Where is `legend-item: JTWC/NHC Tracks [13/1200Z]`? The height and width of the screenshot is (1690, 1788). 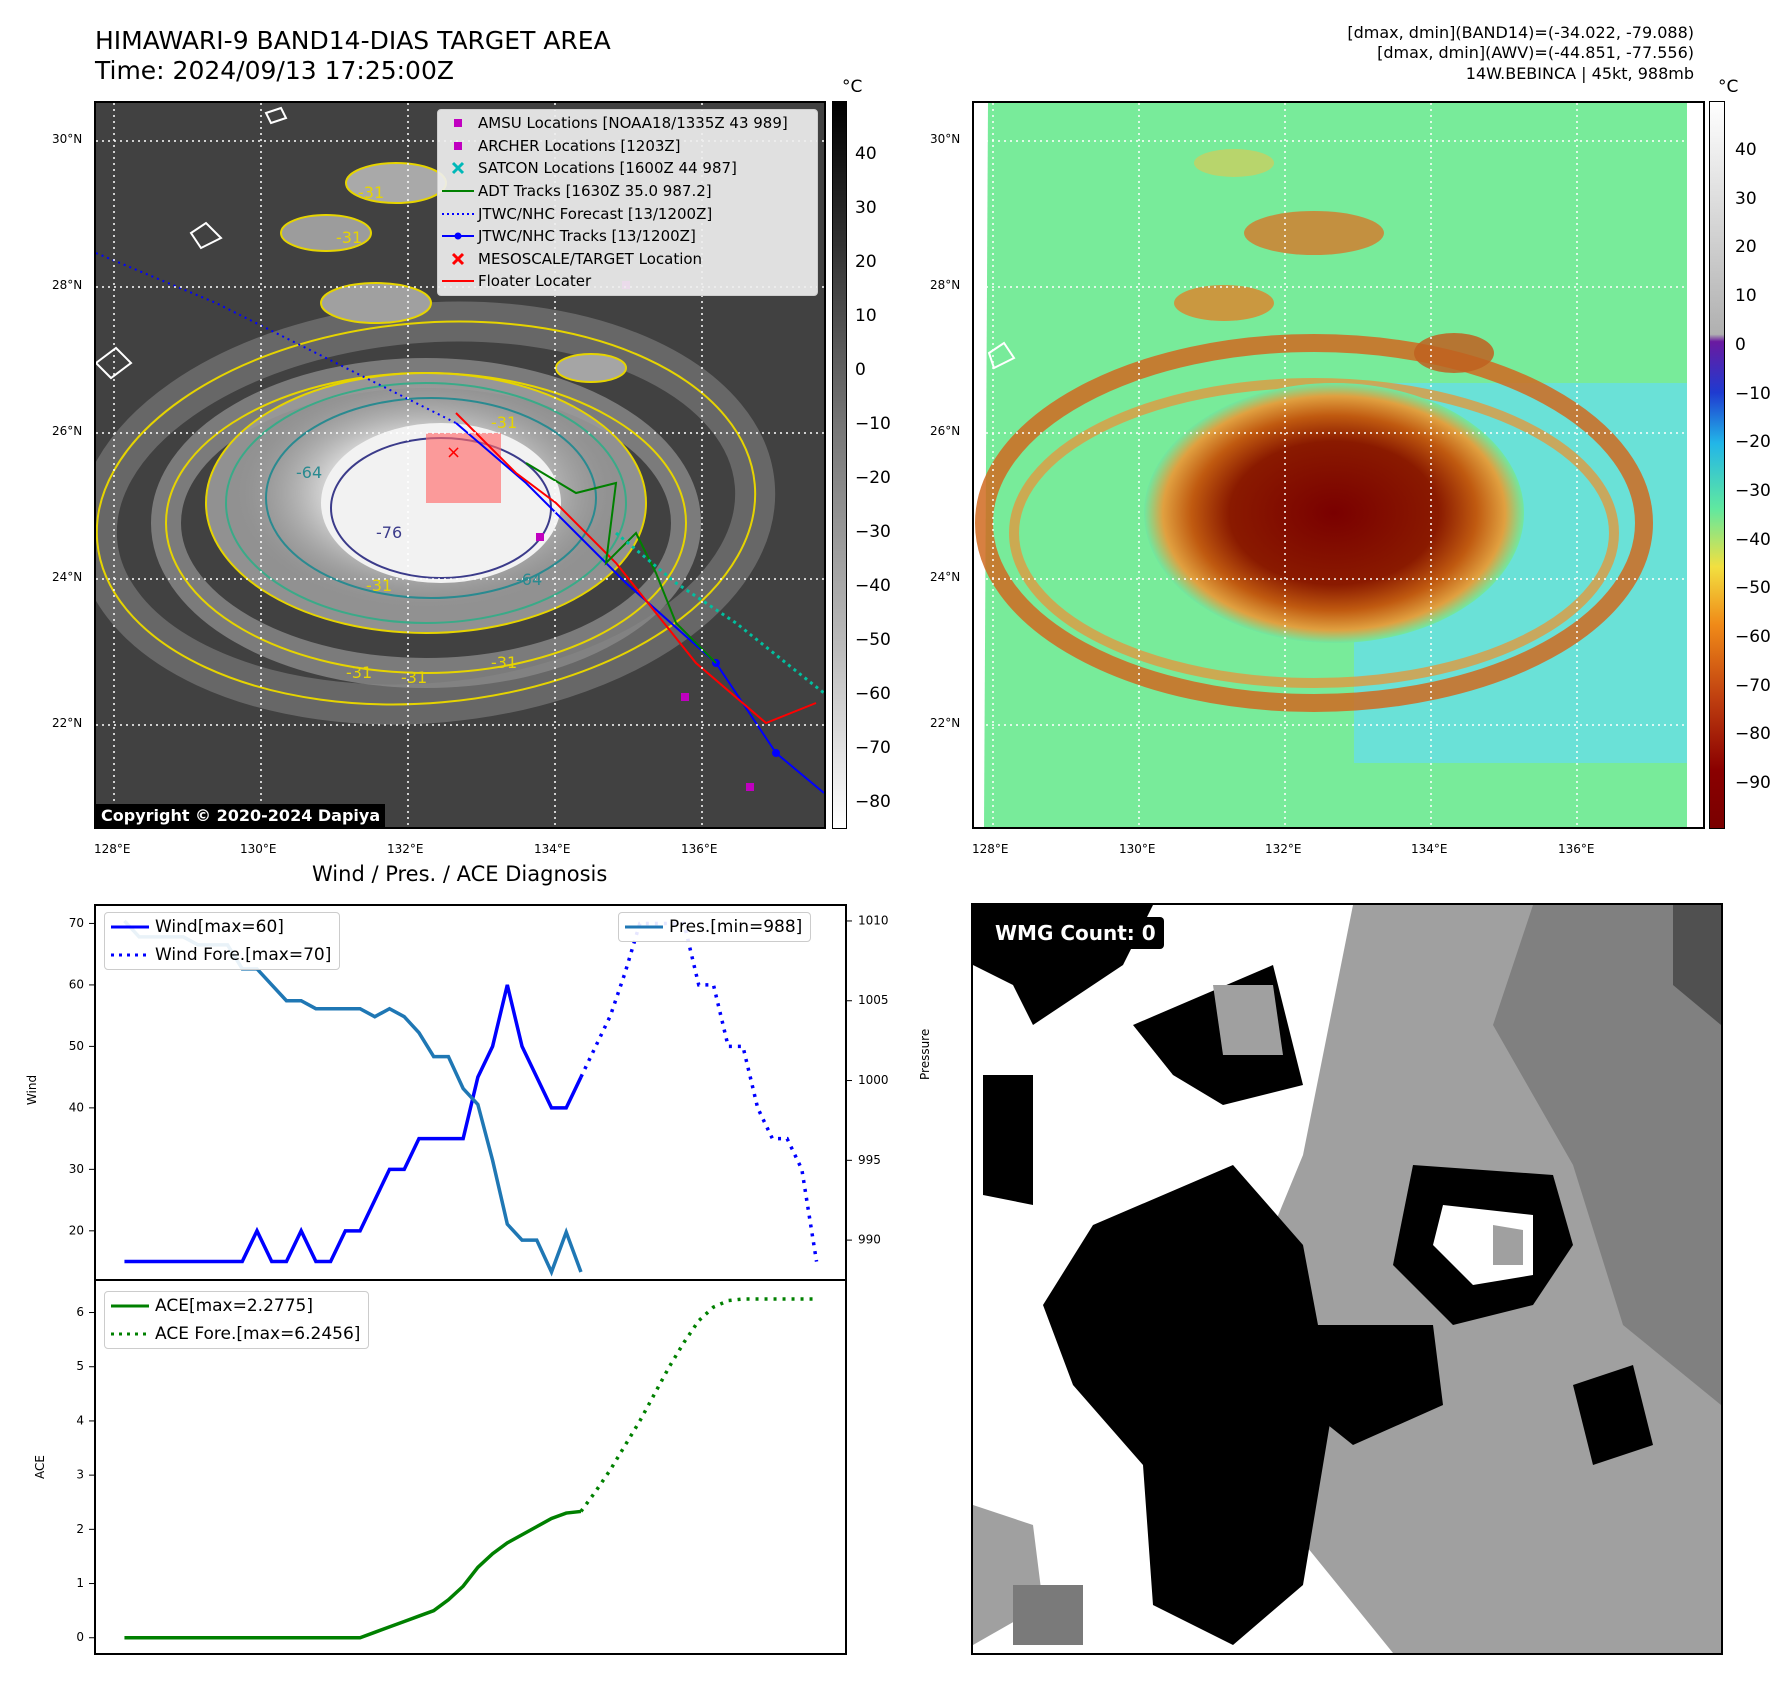
legend-item: JTWC/NHC Tracks [13/1200Z] is located at coordinates (627, 236).